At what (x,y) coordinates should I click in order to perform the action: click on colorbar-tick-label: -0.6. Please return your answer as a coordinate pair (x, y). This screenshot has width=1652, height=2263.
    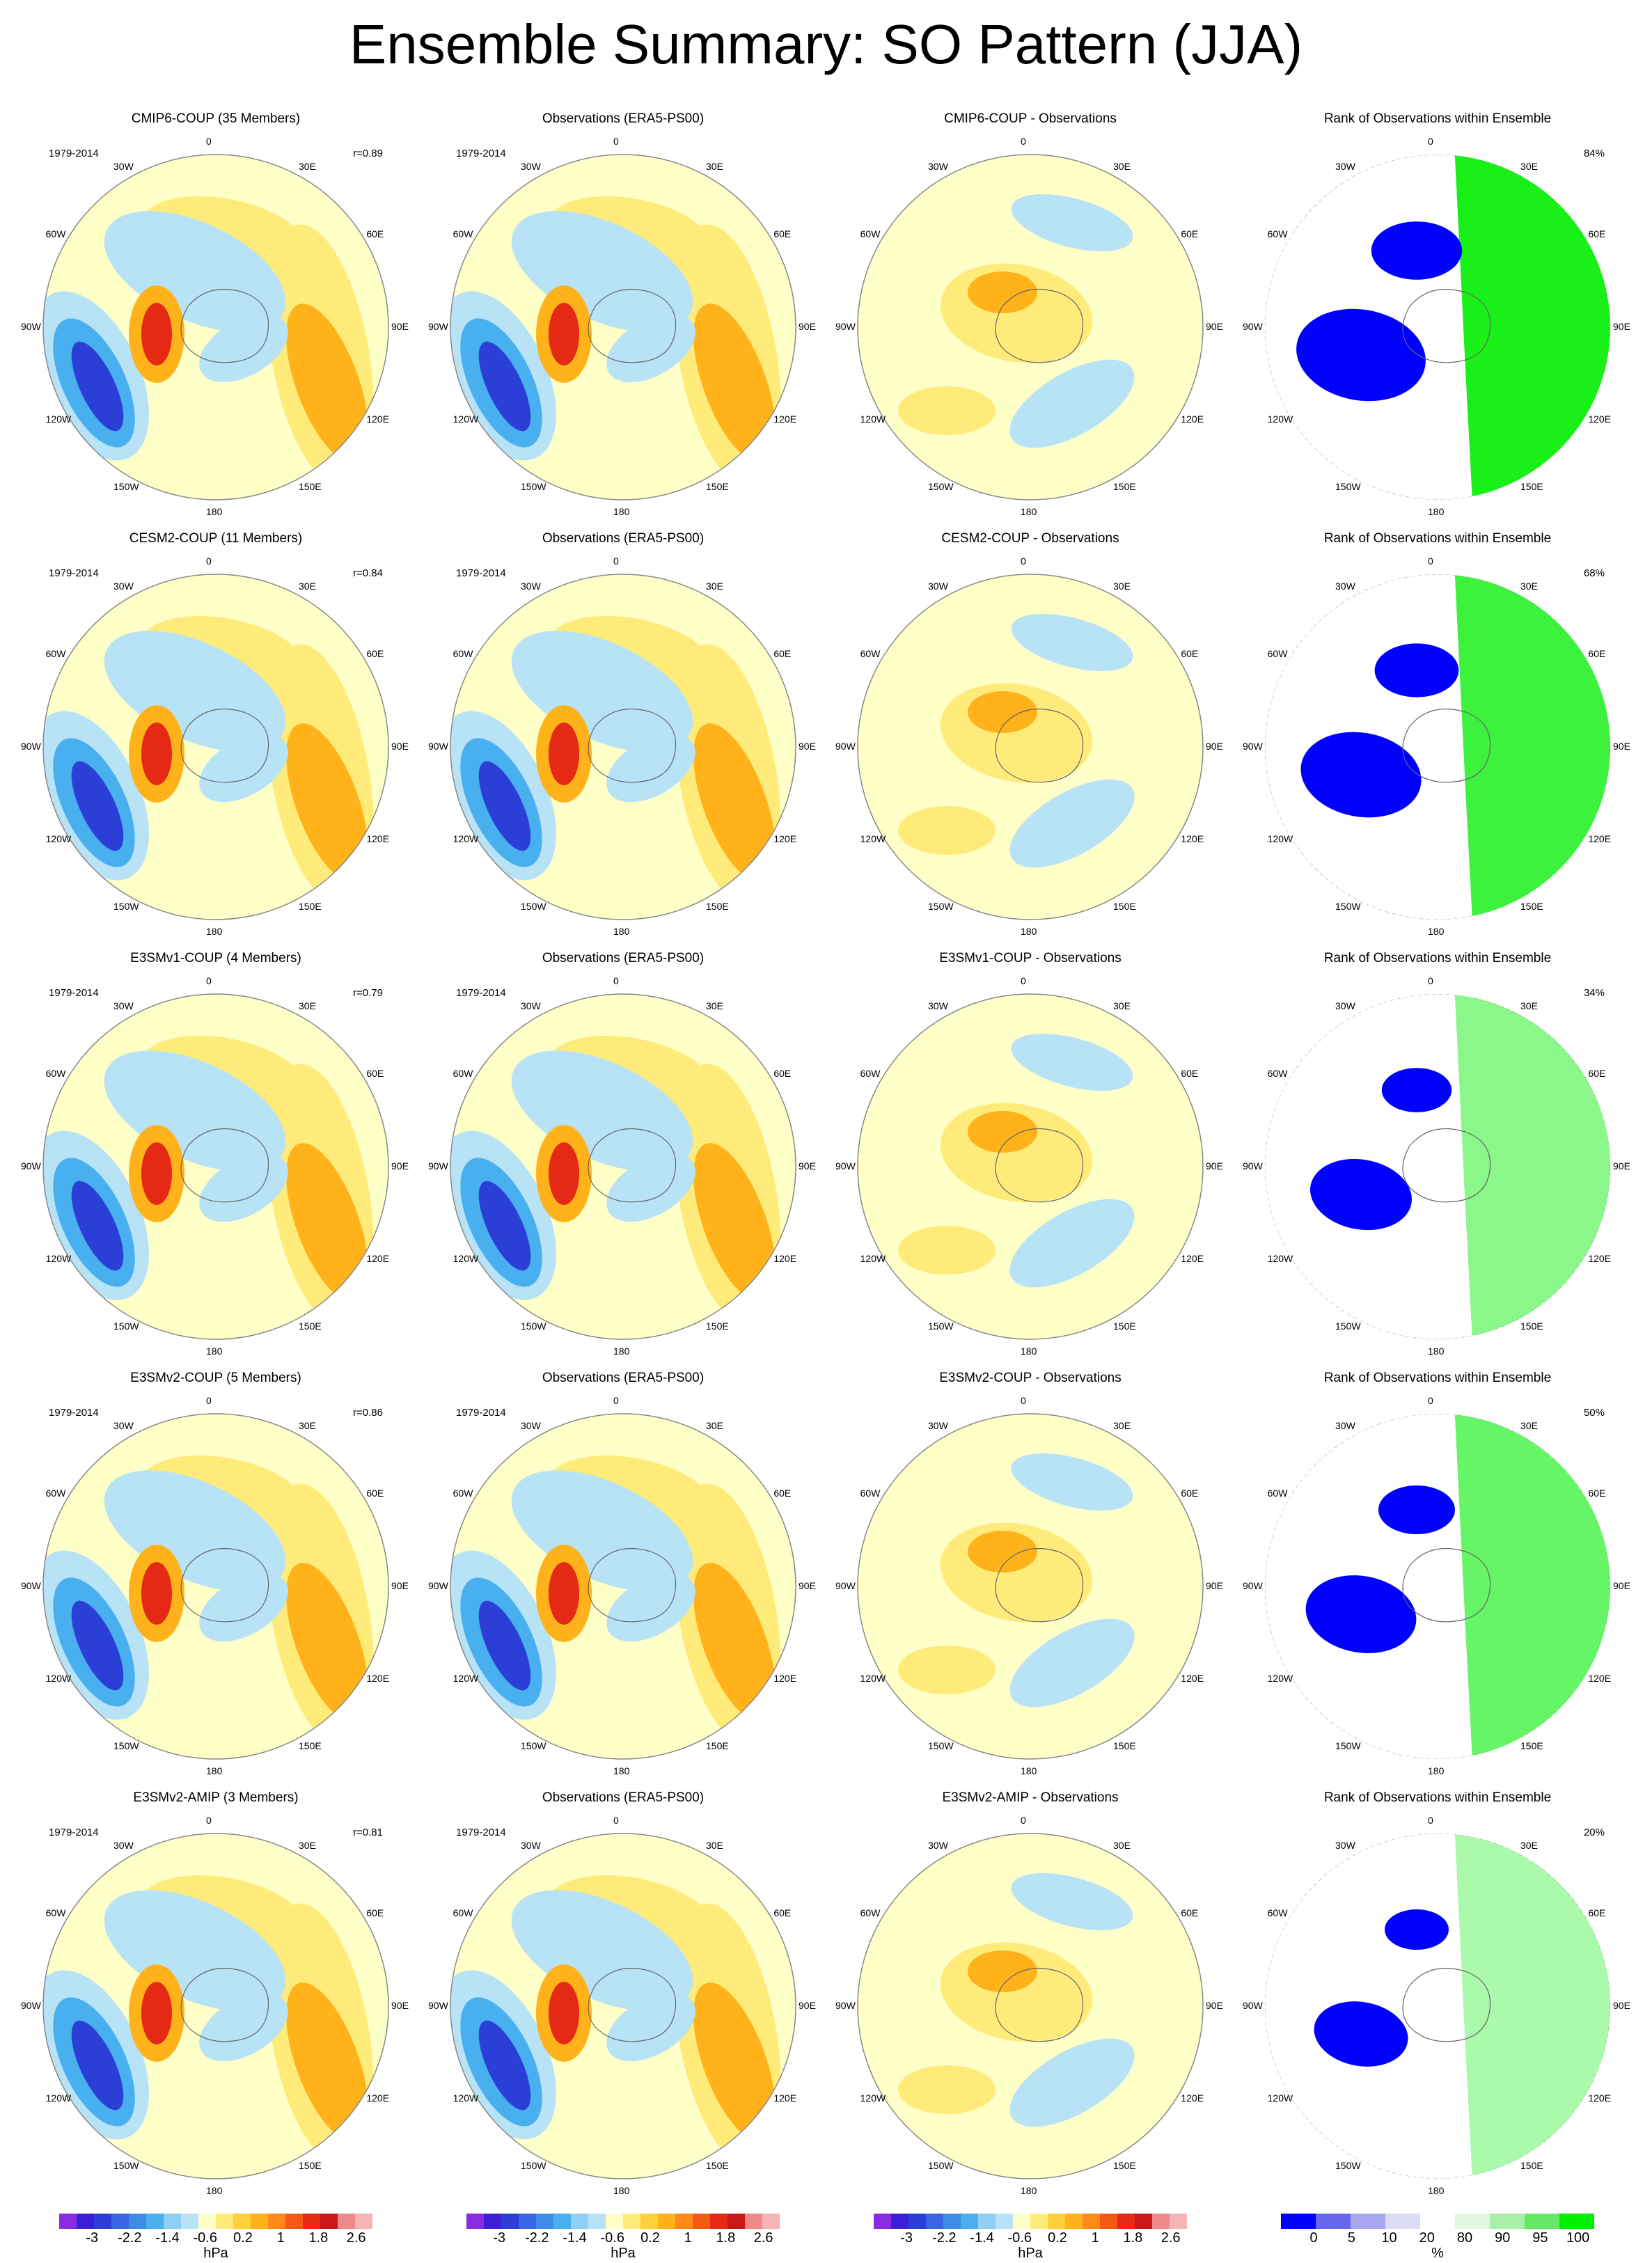
    Looking at the image, I should click on (612, 2238).